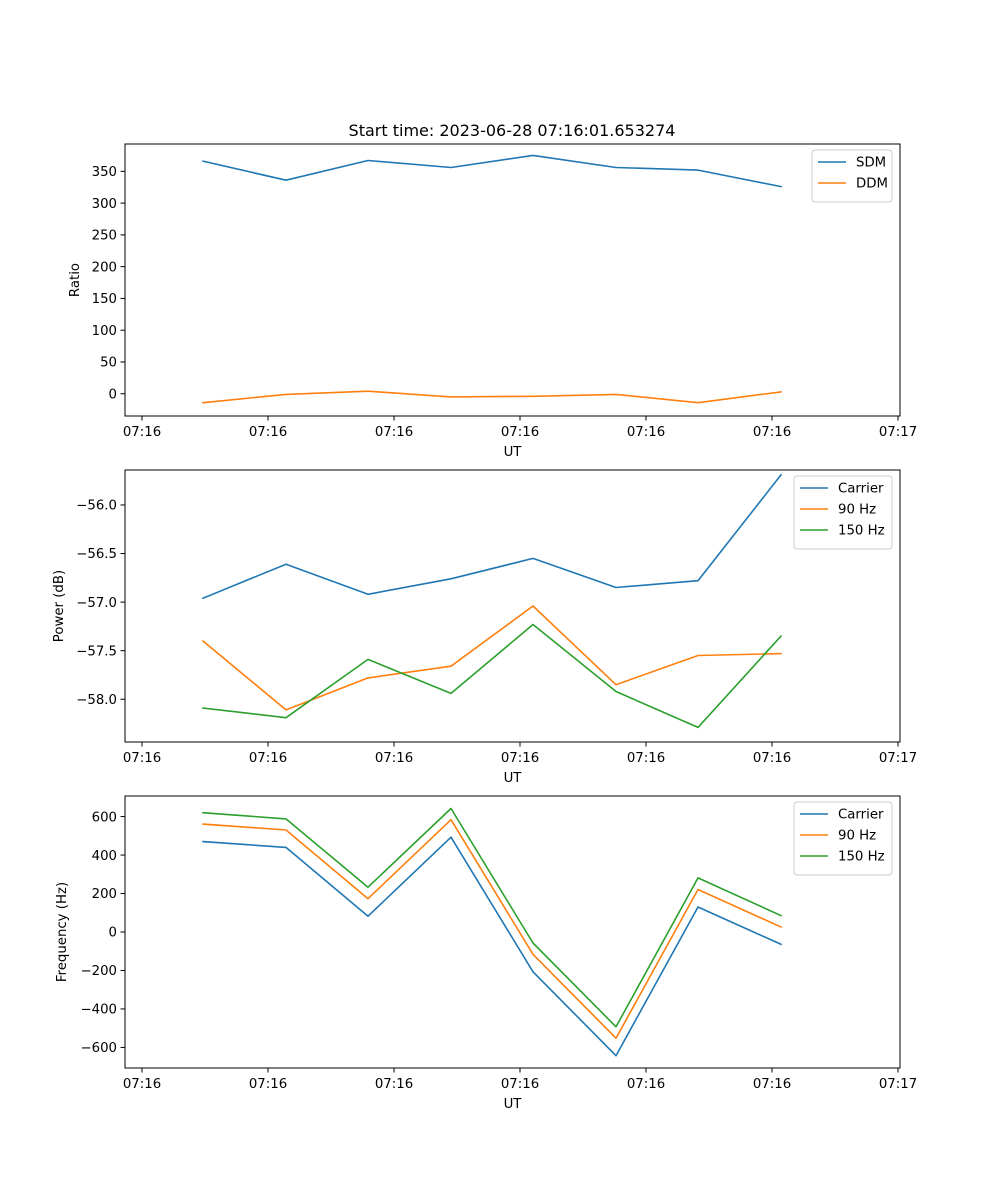  Describe the element at coordinates (104, 267) in the screenshot. I see `ratio-y-tick-label: 200` at that location.